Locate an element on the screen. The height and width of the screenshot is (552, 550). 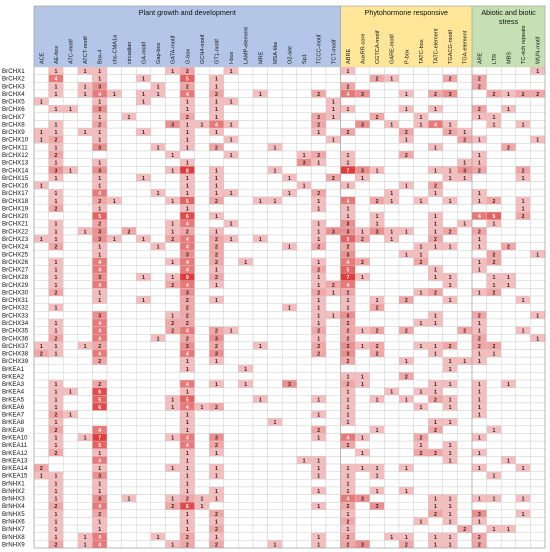
column-label: TGACG-motif is located at coordinates (451, 47).